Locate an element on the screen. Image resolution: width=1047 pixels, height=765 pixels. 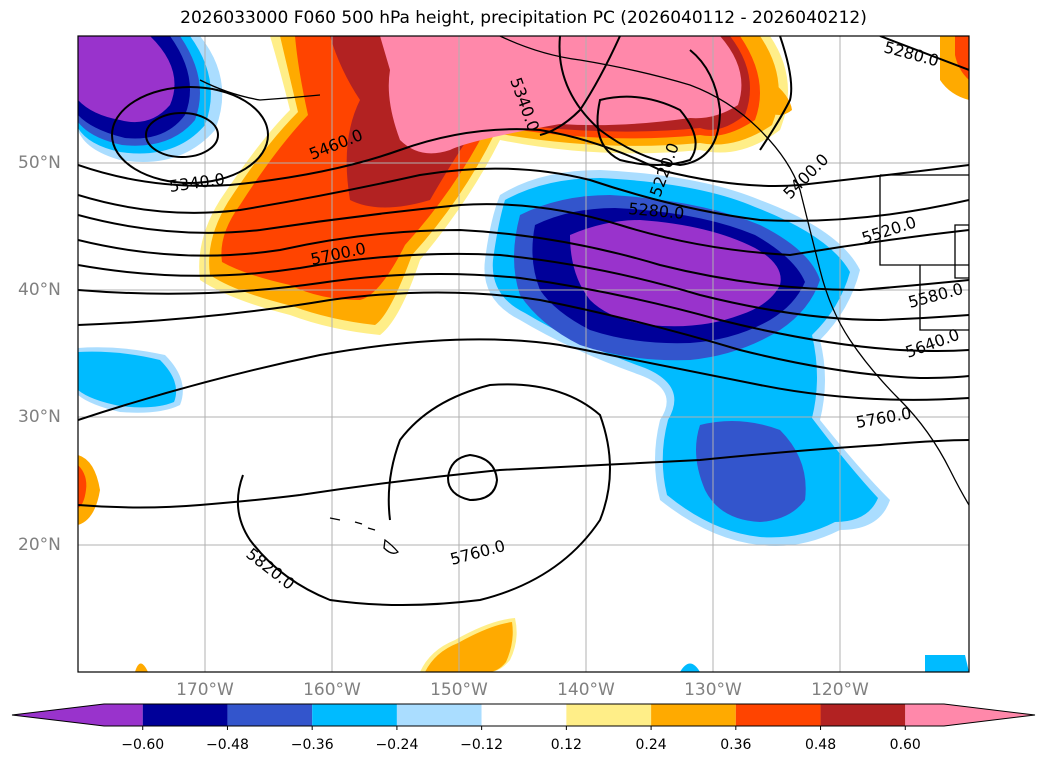
colorbar-tick-label: 0.12 is located at coordinates (566, 745).